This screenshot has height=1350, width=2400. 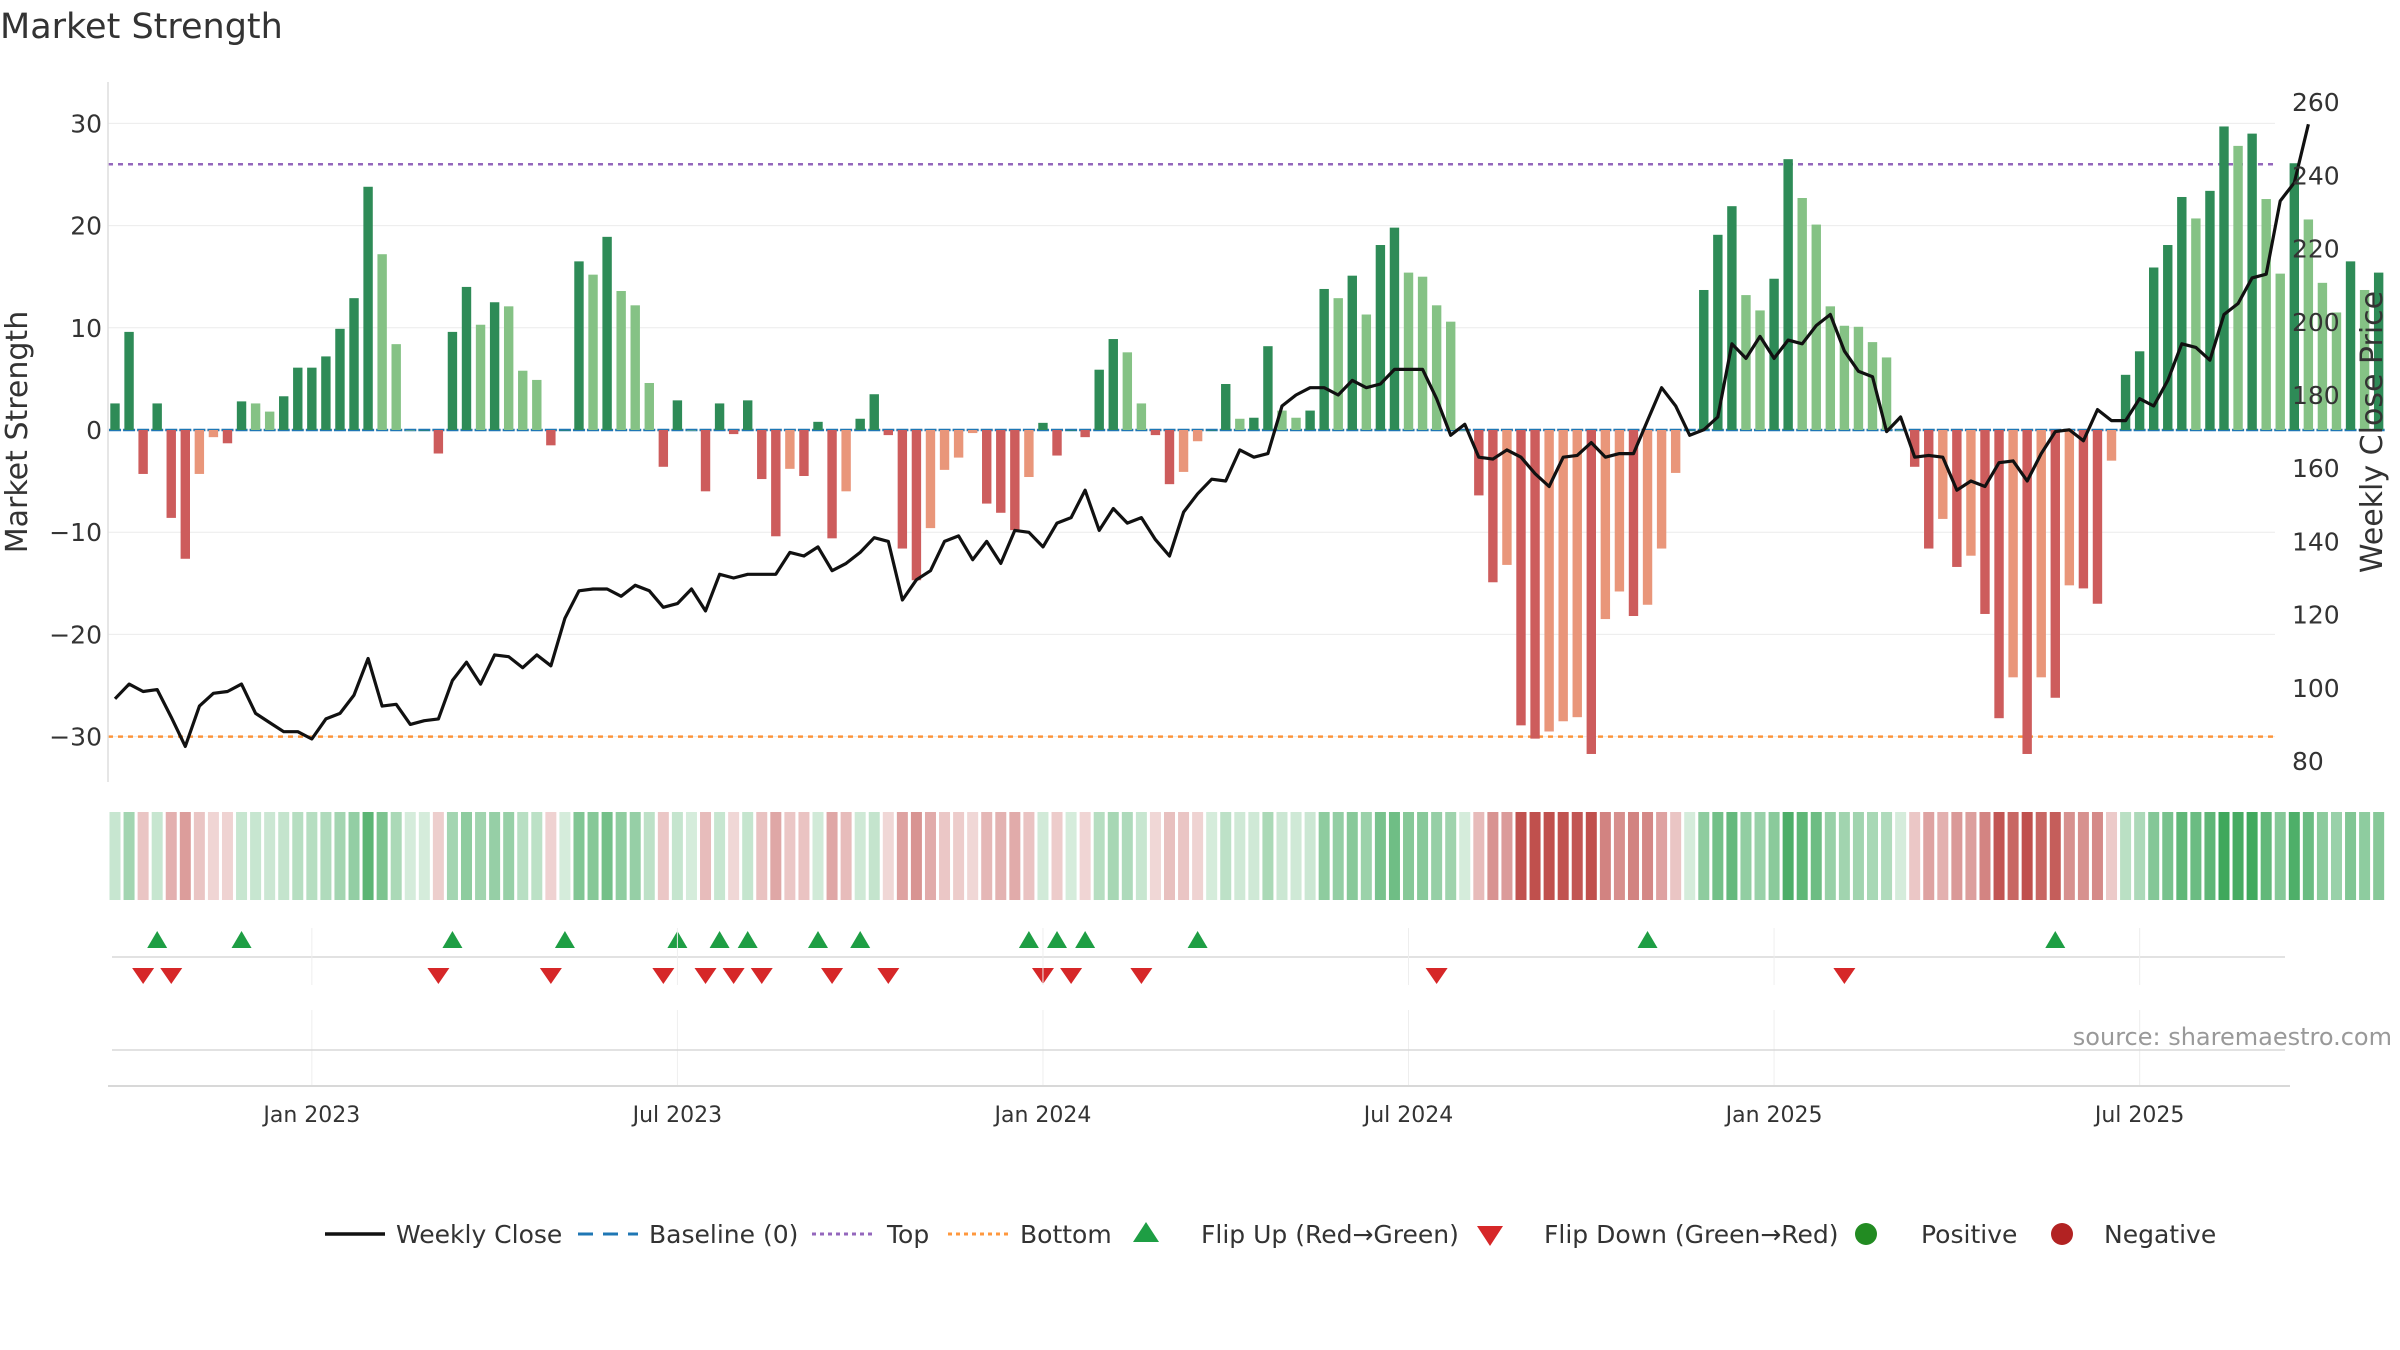 I want to click on y-tick-label: 30, so click(x=86, y=123).